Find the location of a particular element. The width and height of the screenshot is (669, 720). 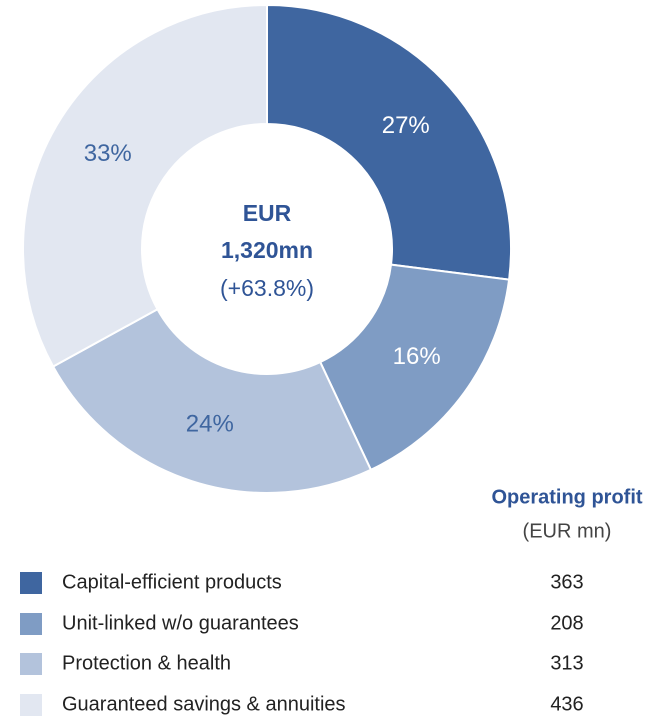

slice-label: 27% is located at coordinates (406, 125).